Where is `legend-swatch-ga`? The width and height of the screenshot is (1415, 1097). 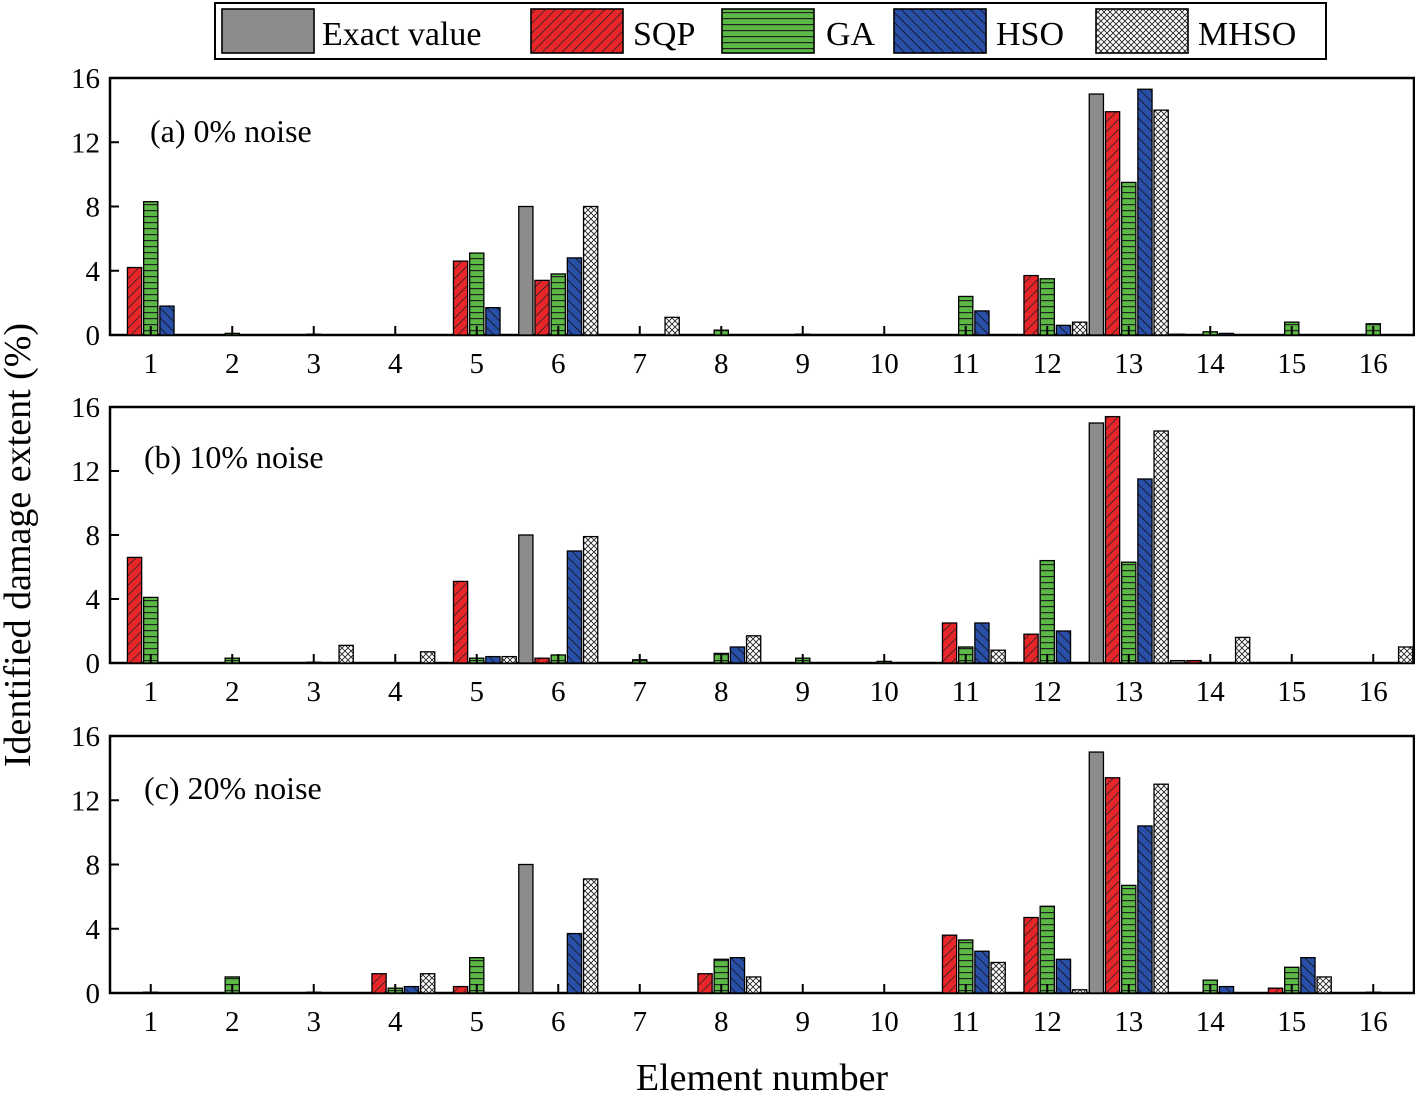 legend-swatch-ga is located at coordinates (768, 31).